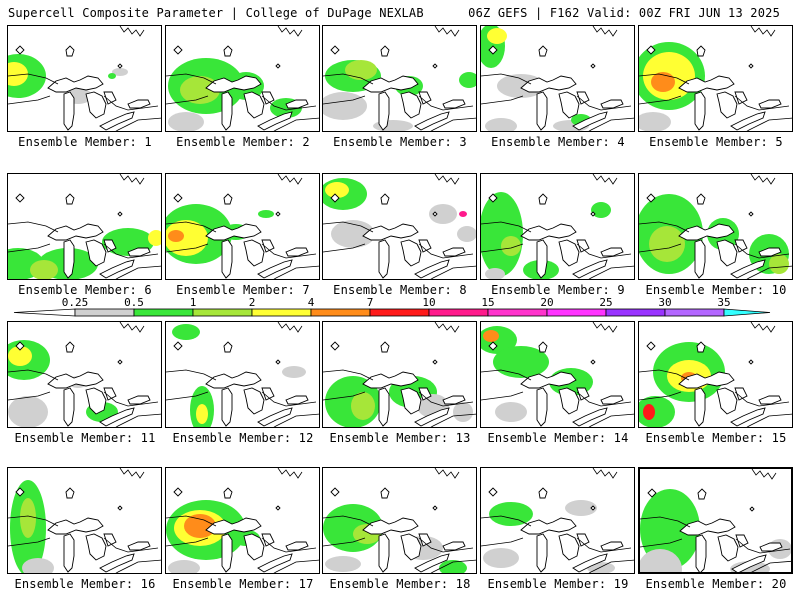  Describe the element at coordinates (85, 142) in the screenshot. I see `member-label: Ensemble Member: 1` at that location.